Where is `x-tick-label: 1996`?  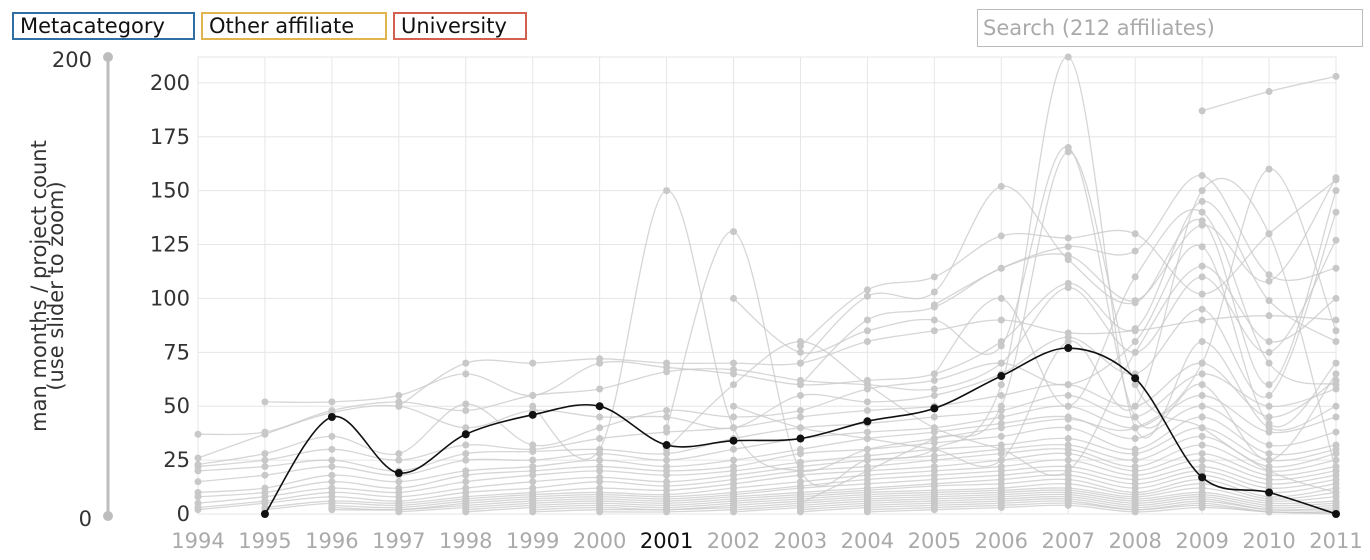 x-tick-label: 1996 is located at coordinates (331, 541).